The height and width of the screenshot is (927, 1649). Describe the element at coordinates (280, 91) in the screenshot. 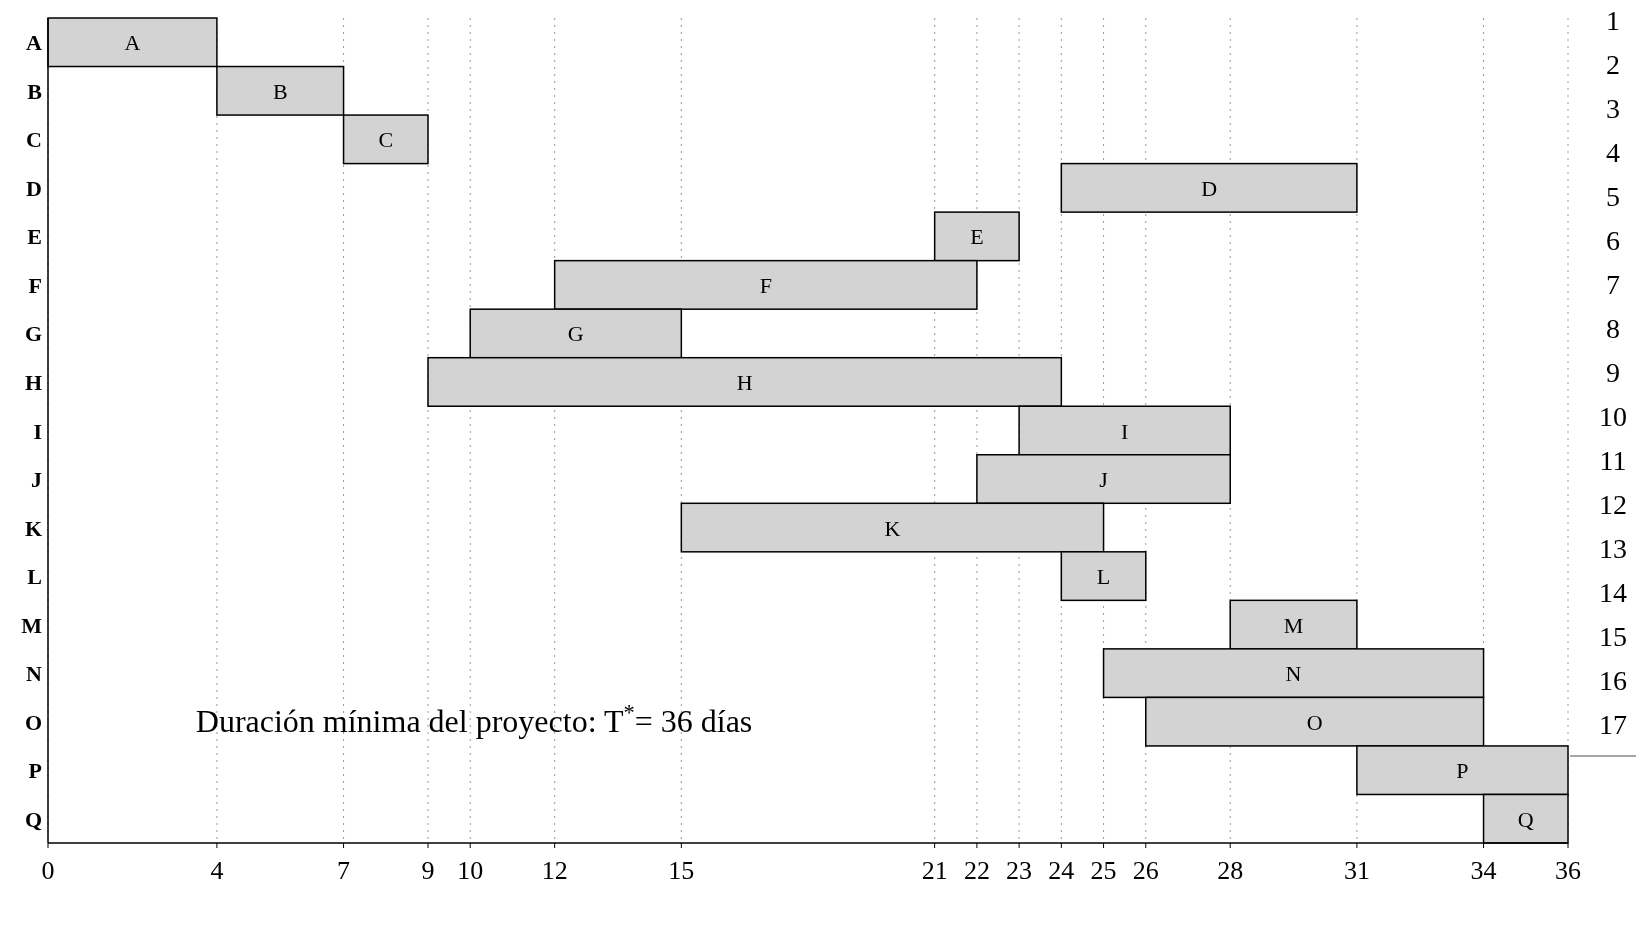

I see `category-label: B` at that location.